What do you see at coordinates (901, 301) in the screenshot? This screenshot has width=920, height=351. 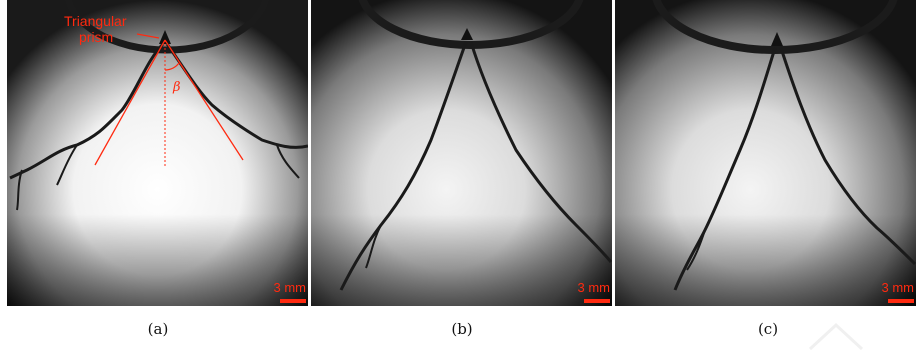 I see `scale-bar-c` at bounding box center [901, 301].